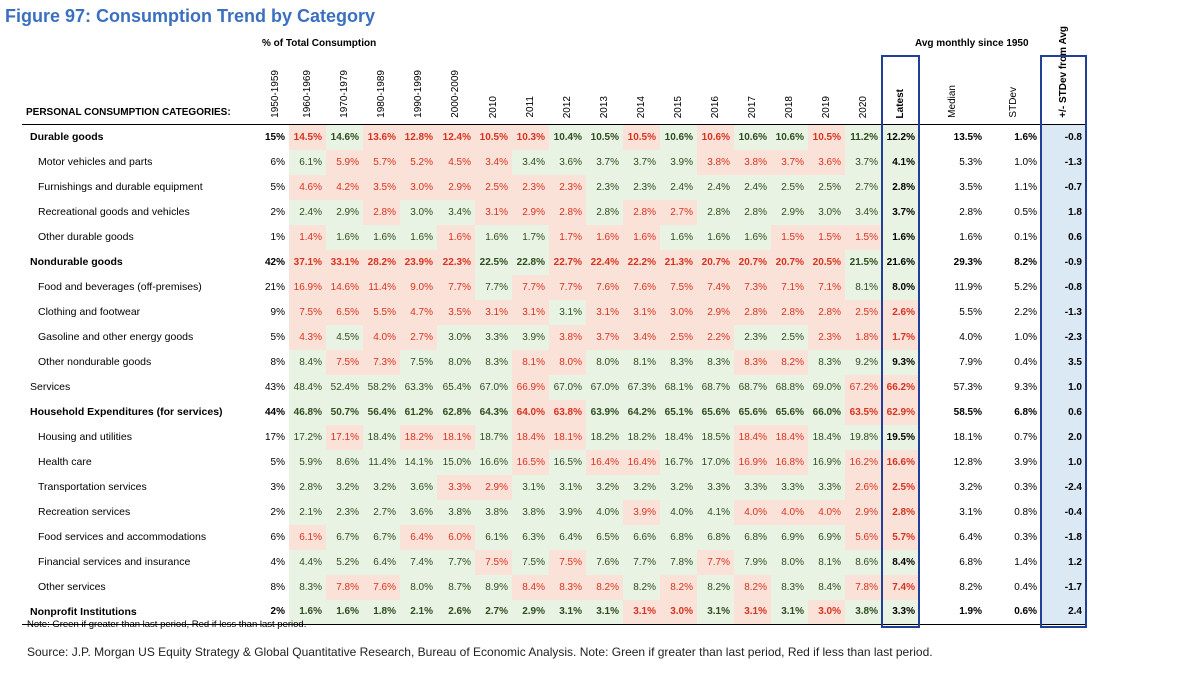 The image size is (1199, 673). Describe the element at coordinates (72, 587) in the screenshot. I see `row-label: Other services` at that location.